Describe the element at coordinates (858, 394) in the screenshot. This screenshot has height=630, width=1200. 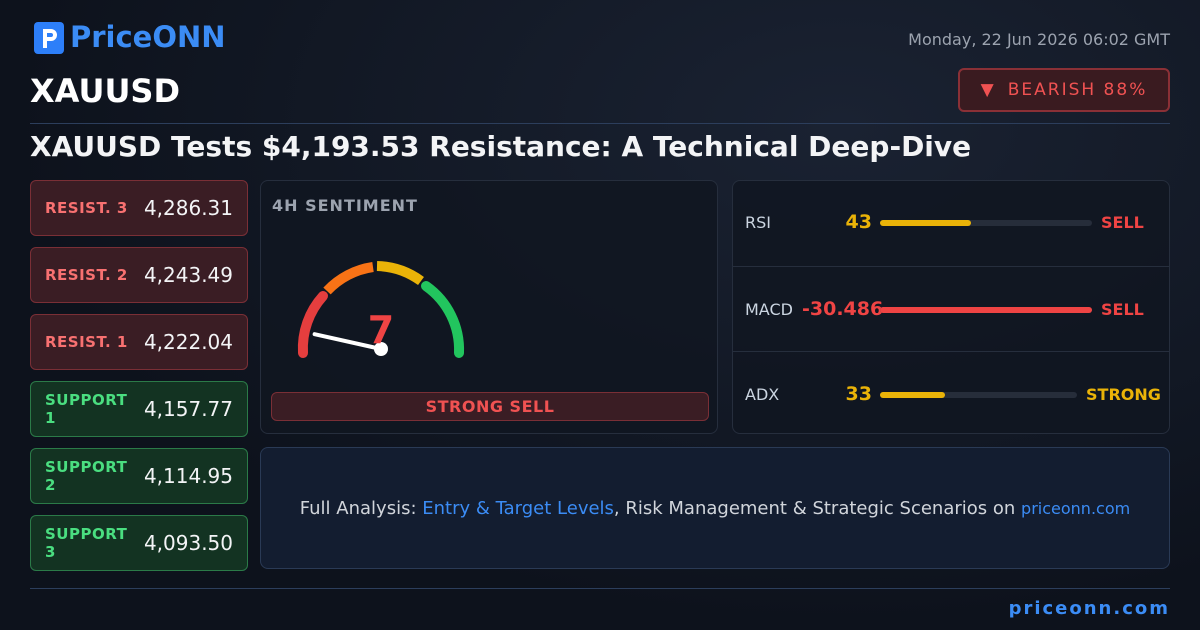
I see `indicator-value: 33` at that location.